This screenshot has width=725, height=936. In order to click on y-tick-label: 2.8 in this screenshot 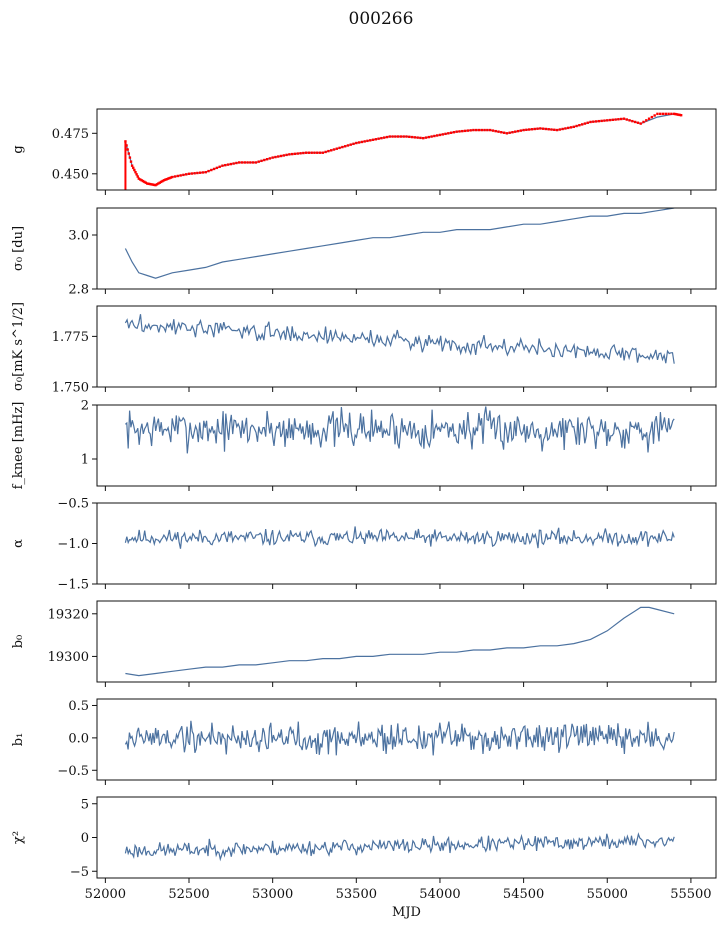, I will do `click(78, 290)`.